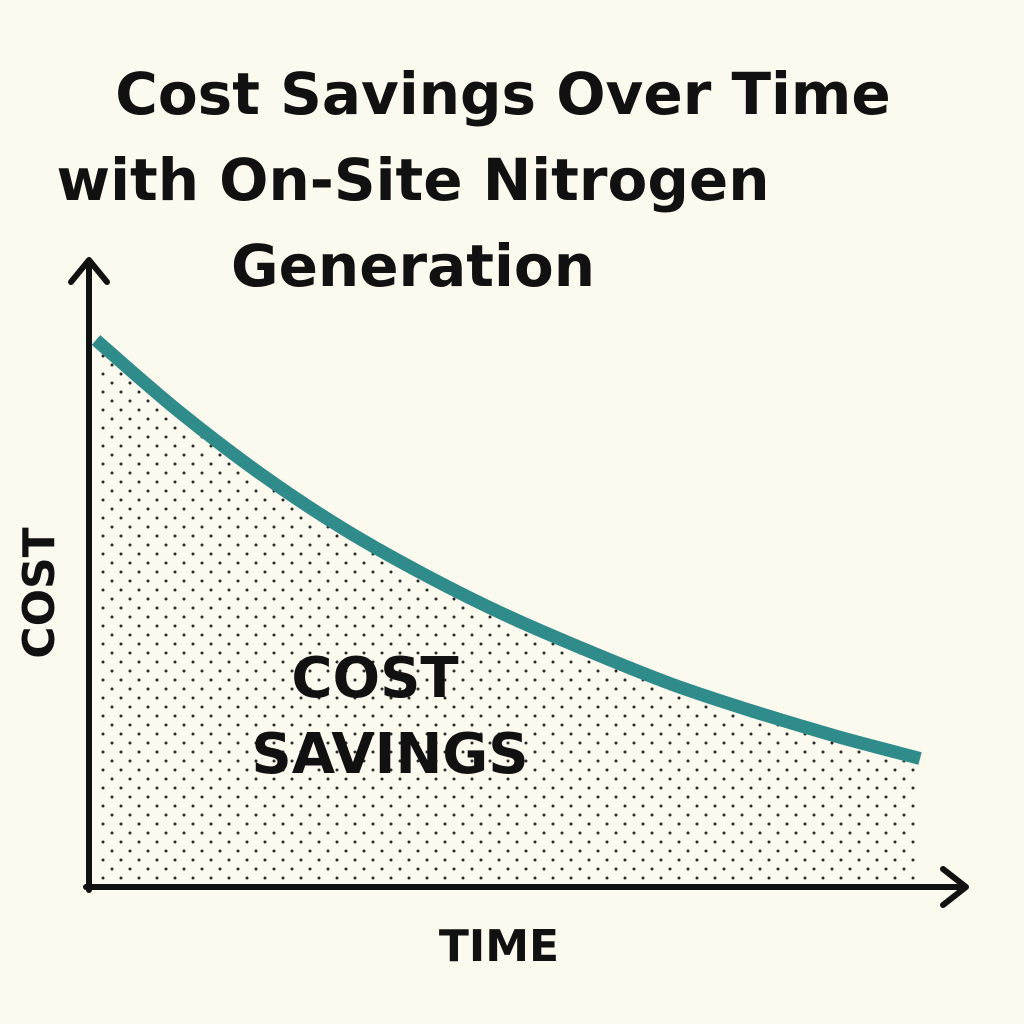 Image resolution: width=1024 pixels, height=1024 pixels. Describe the element at coordinates (526, 887) in the screenshot. I see `x-axis` at that location.